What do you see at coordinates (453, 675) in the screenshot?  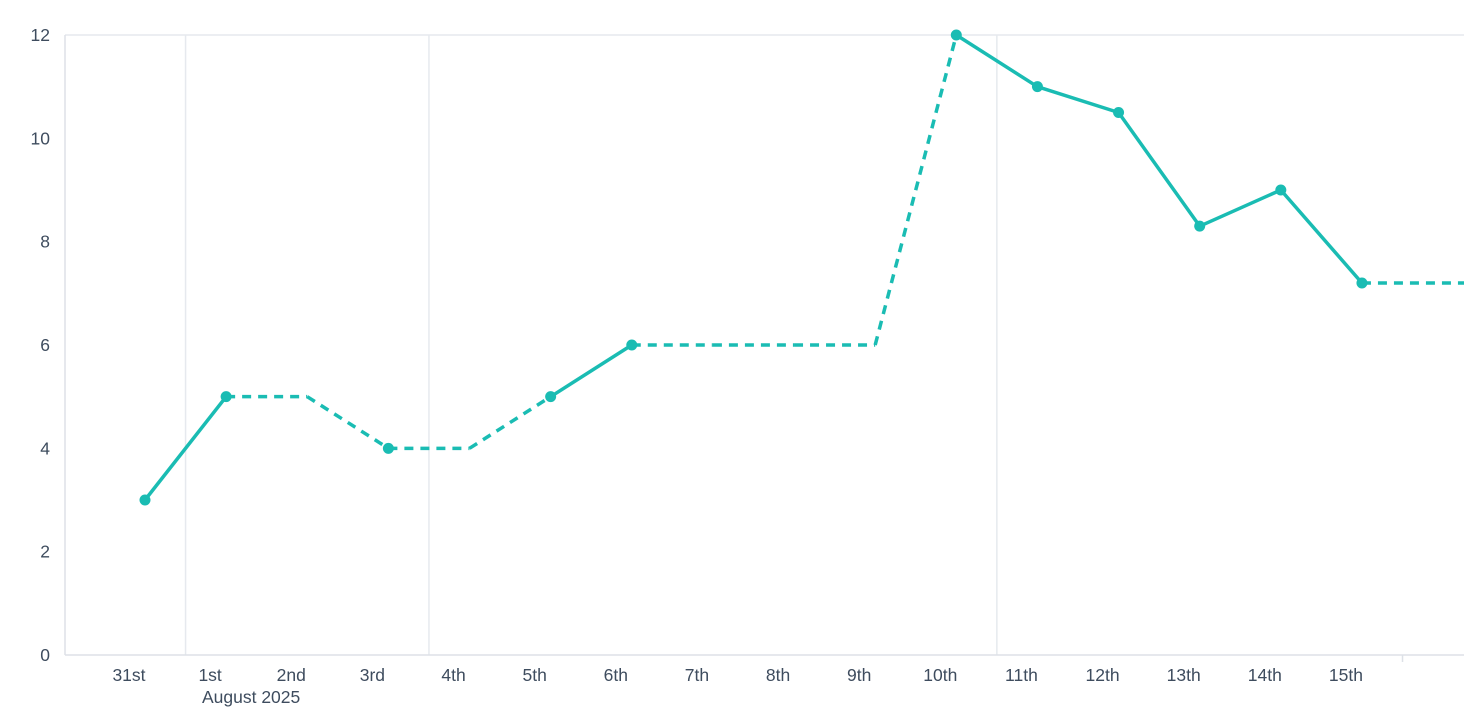 I see `x-tick-label: 4th` at bounding box center [453, 675].